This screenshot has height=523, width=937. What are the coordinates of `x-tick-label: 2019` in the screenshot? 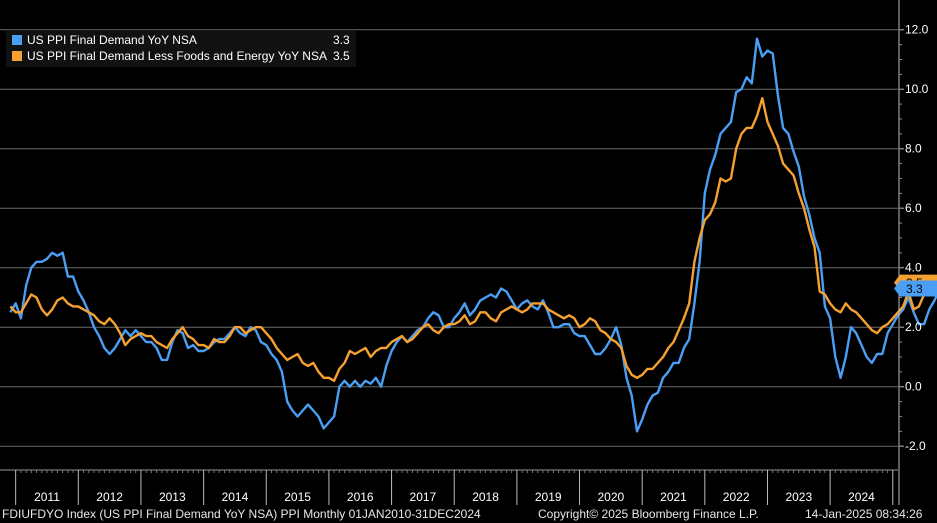 It's located at (548, 497).